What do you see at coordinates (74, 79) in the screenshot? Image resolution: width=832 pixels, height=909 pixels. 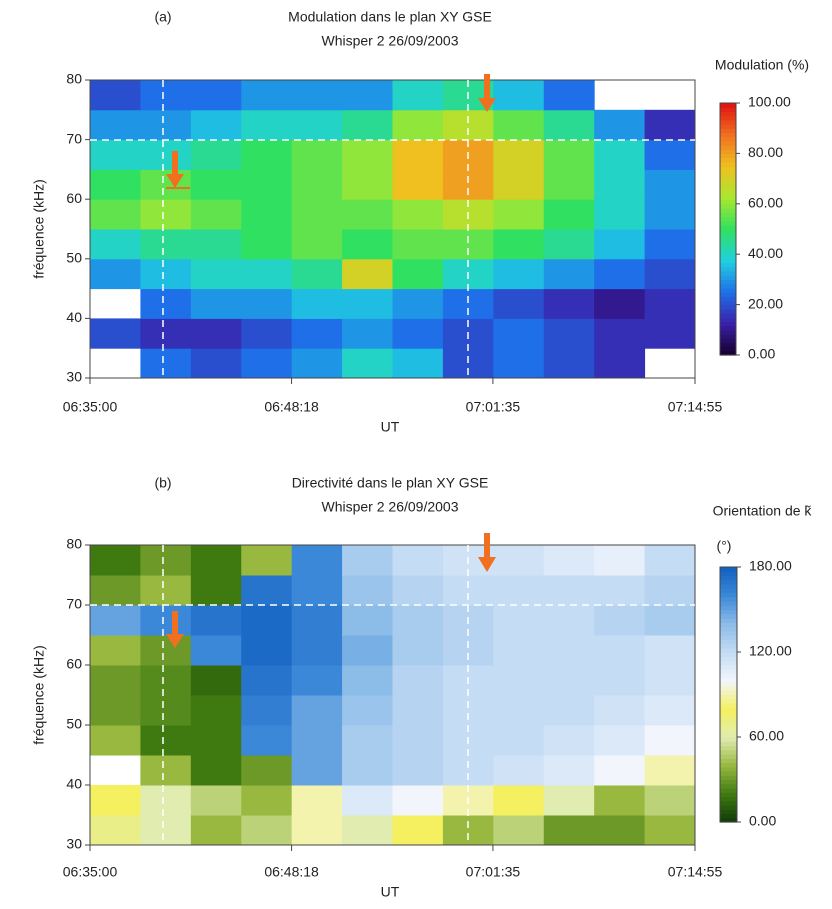 I see `y-tick-label: 80` at bounding box center [74, 79].